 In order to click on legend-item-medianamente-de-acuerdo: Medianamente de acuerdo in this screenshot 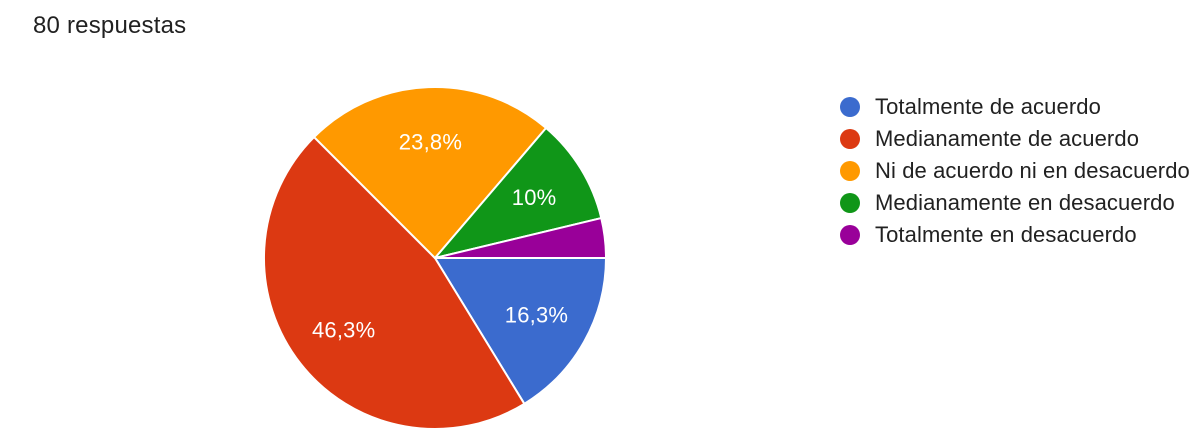, I will do `click(1015, 139)`.